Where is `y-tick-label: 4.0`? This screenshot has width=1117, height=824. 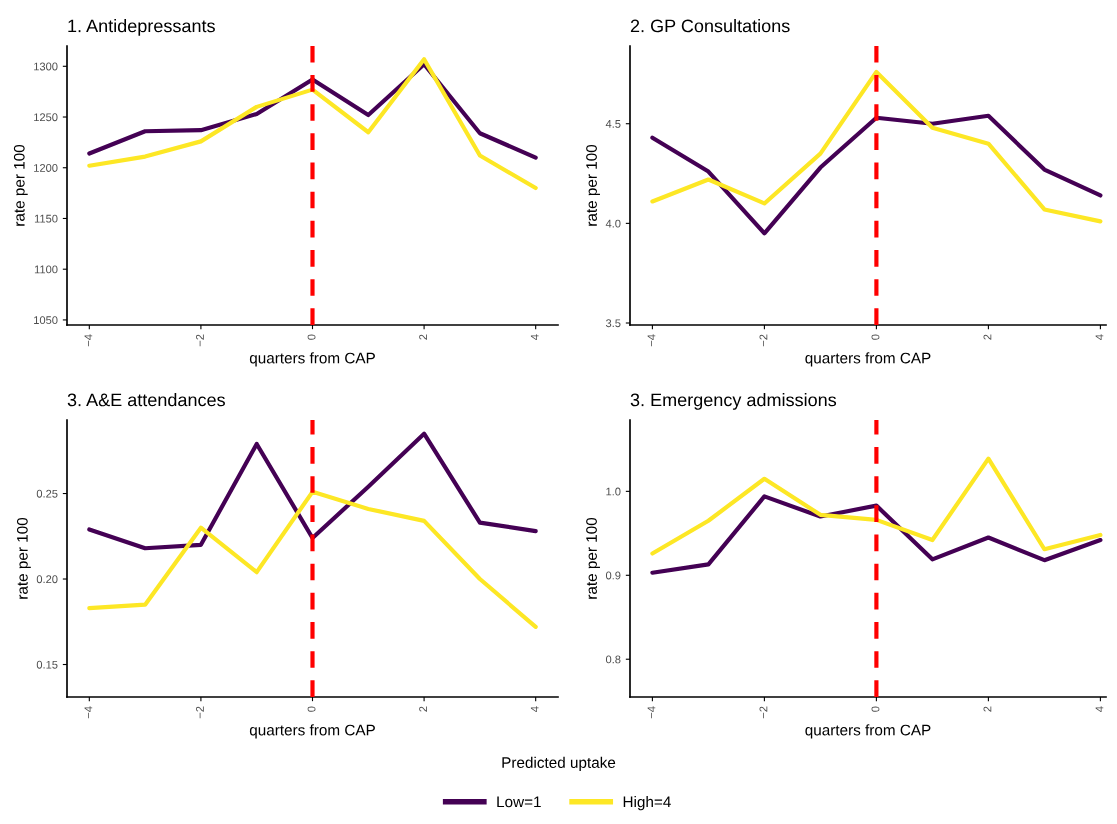 y-tick-label: 4.0 is located at coordinates (613, 223).